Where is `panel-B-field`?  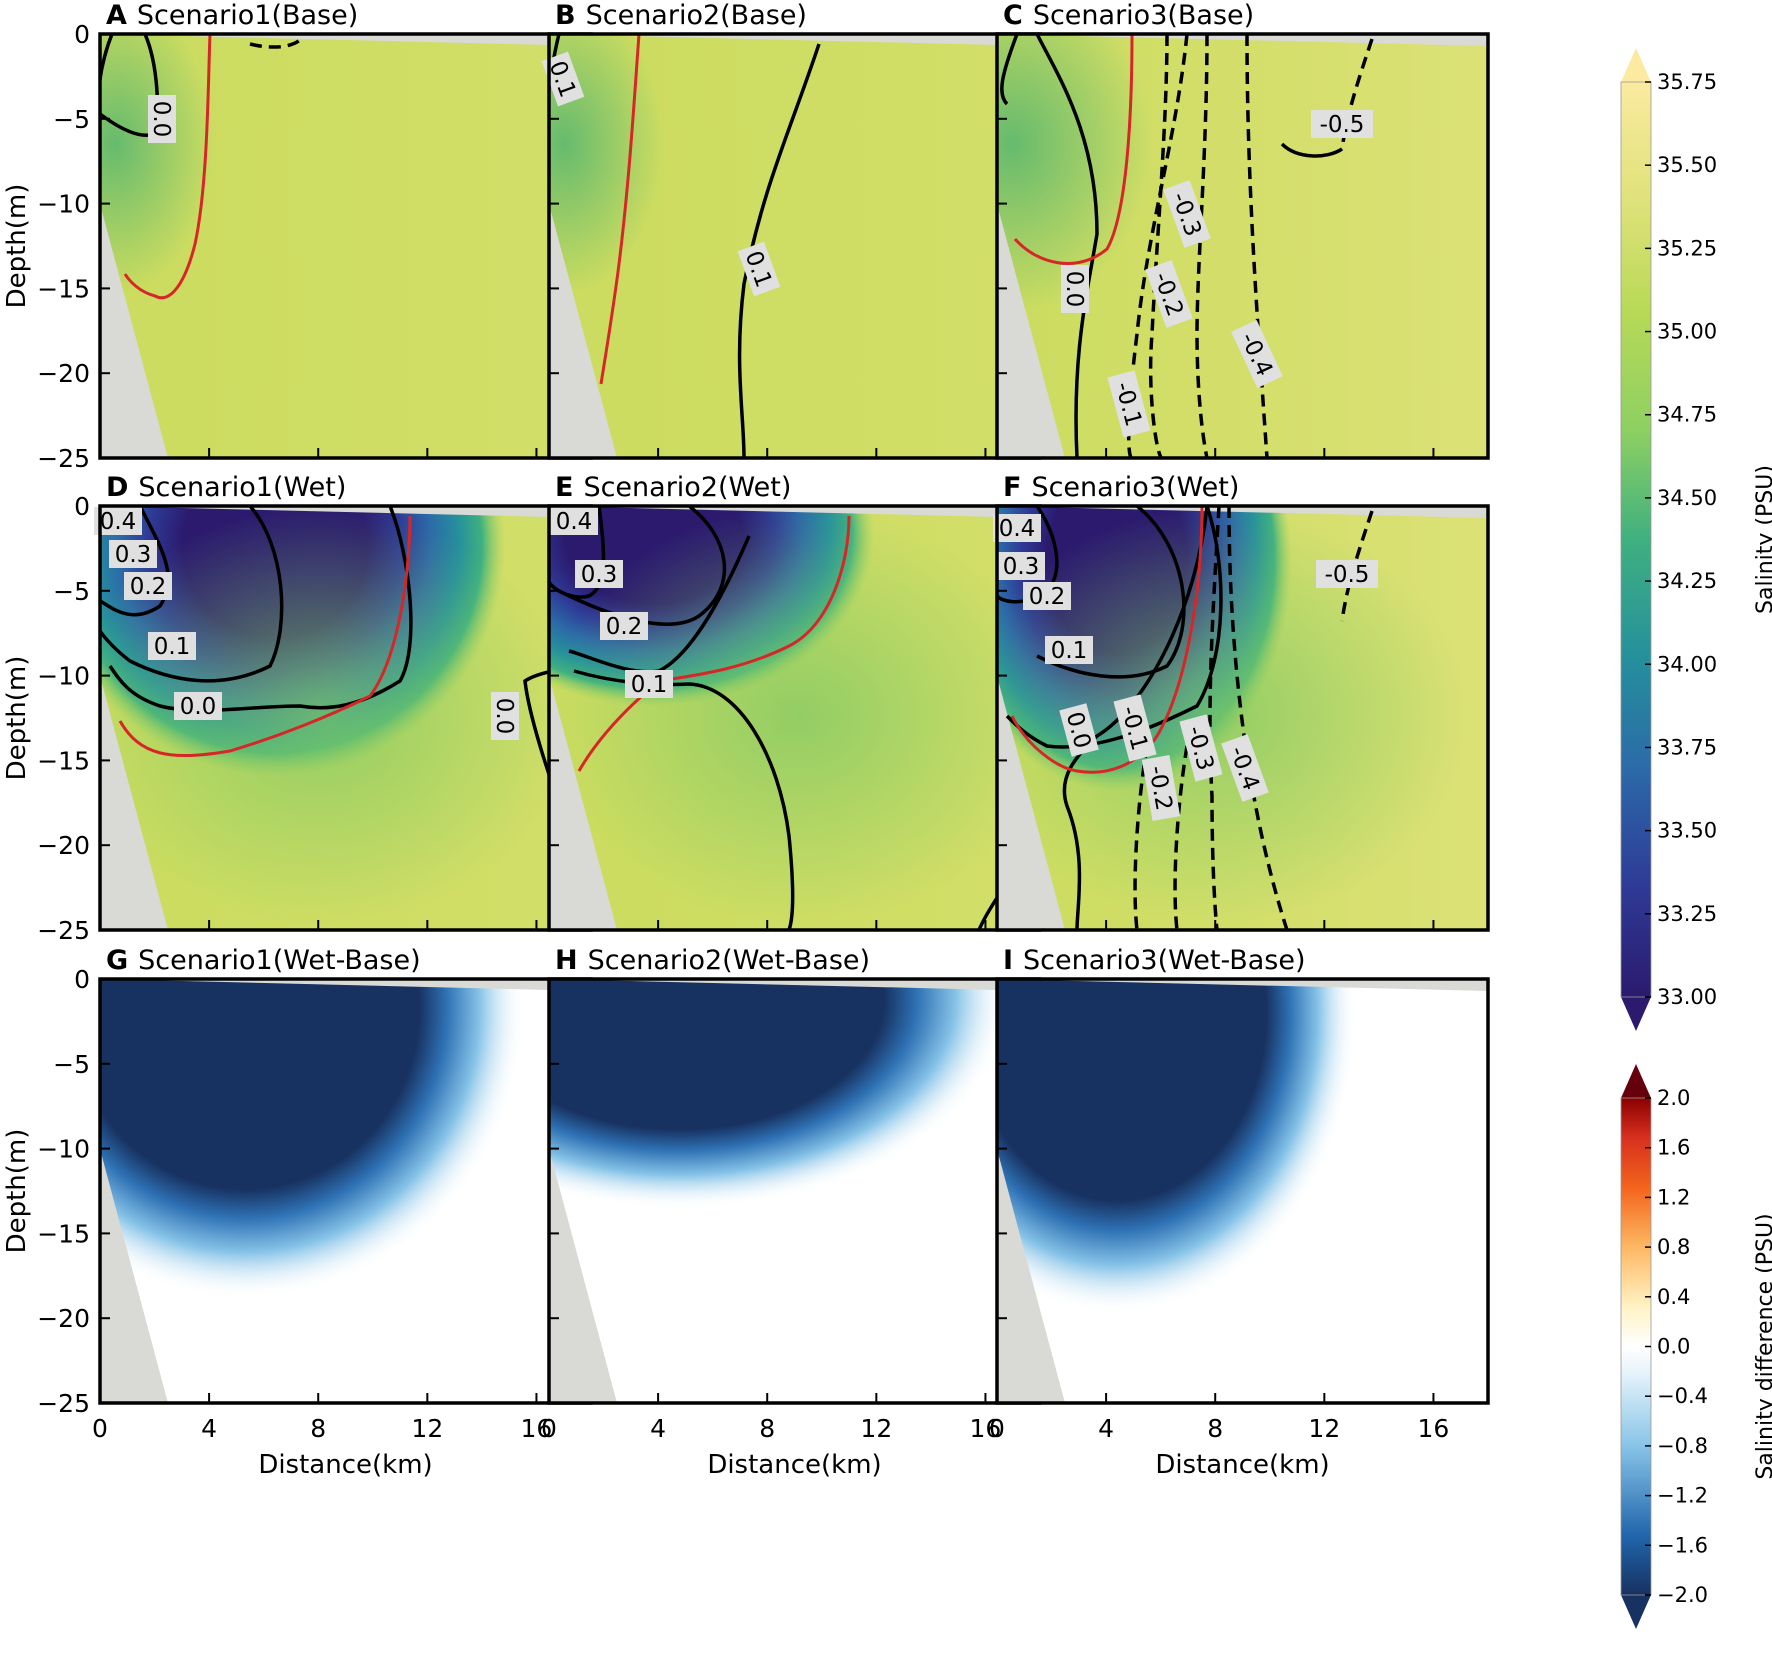
panel-B-field is located at coordinates (794, 246).